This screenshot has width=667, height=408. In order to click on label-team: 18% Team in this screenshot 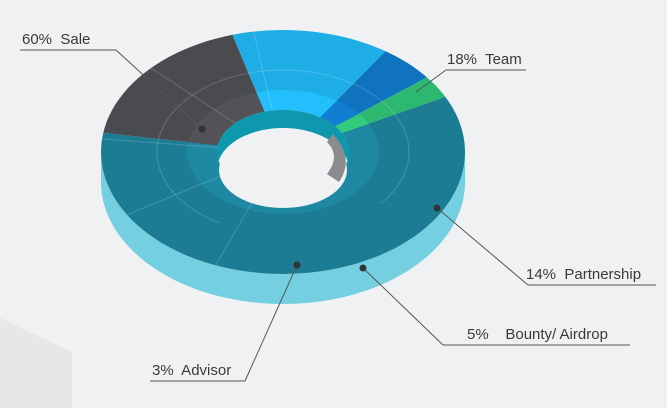, I will do `click(484, 59)`.